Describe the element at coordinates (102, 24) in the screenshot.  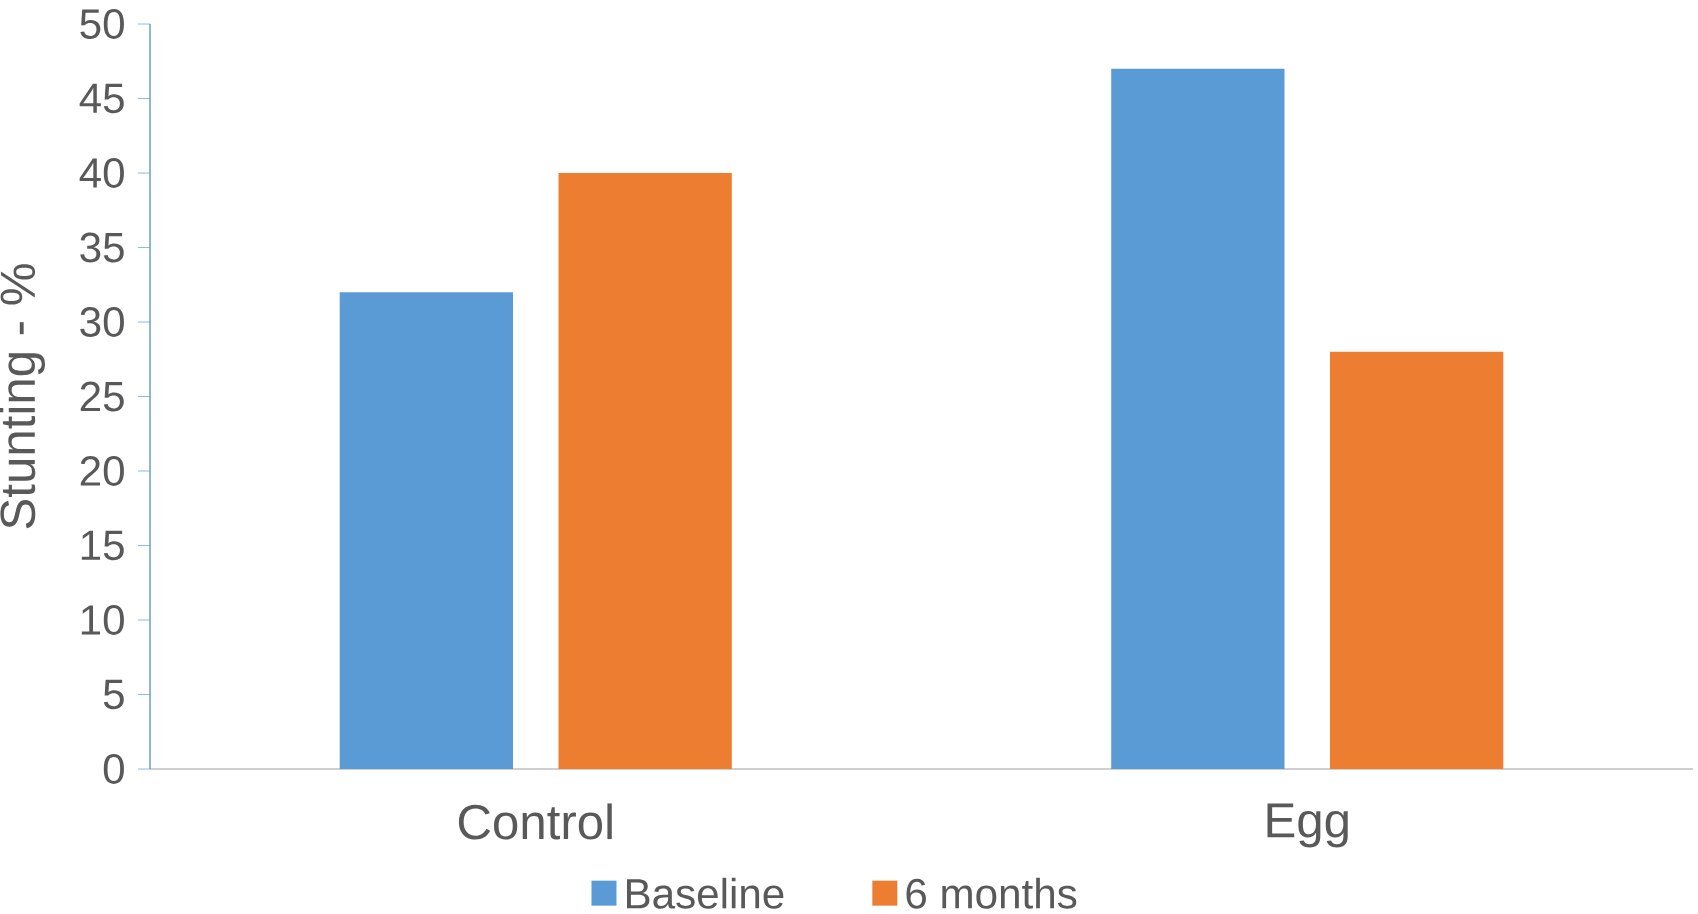
I see `y-tick-label: 50` at that location.